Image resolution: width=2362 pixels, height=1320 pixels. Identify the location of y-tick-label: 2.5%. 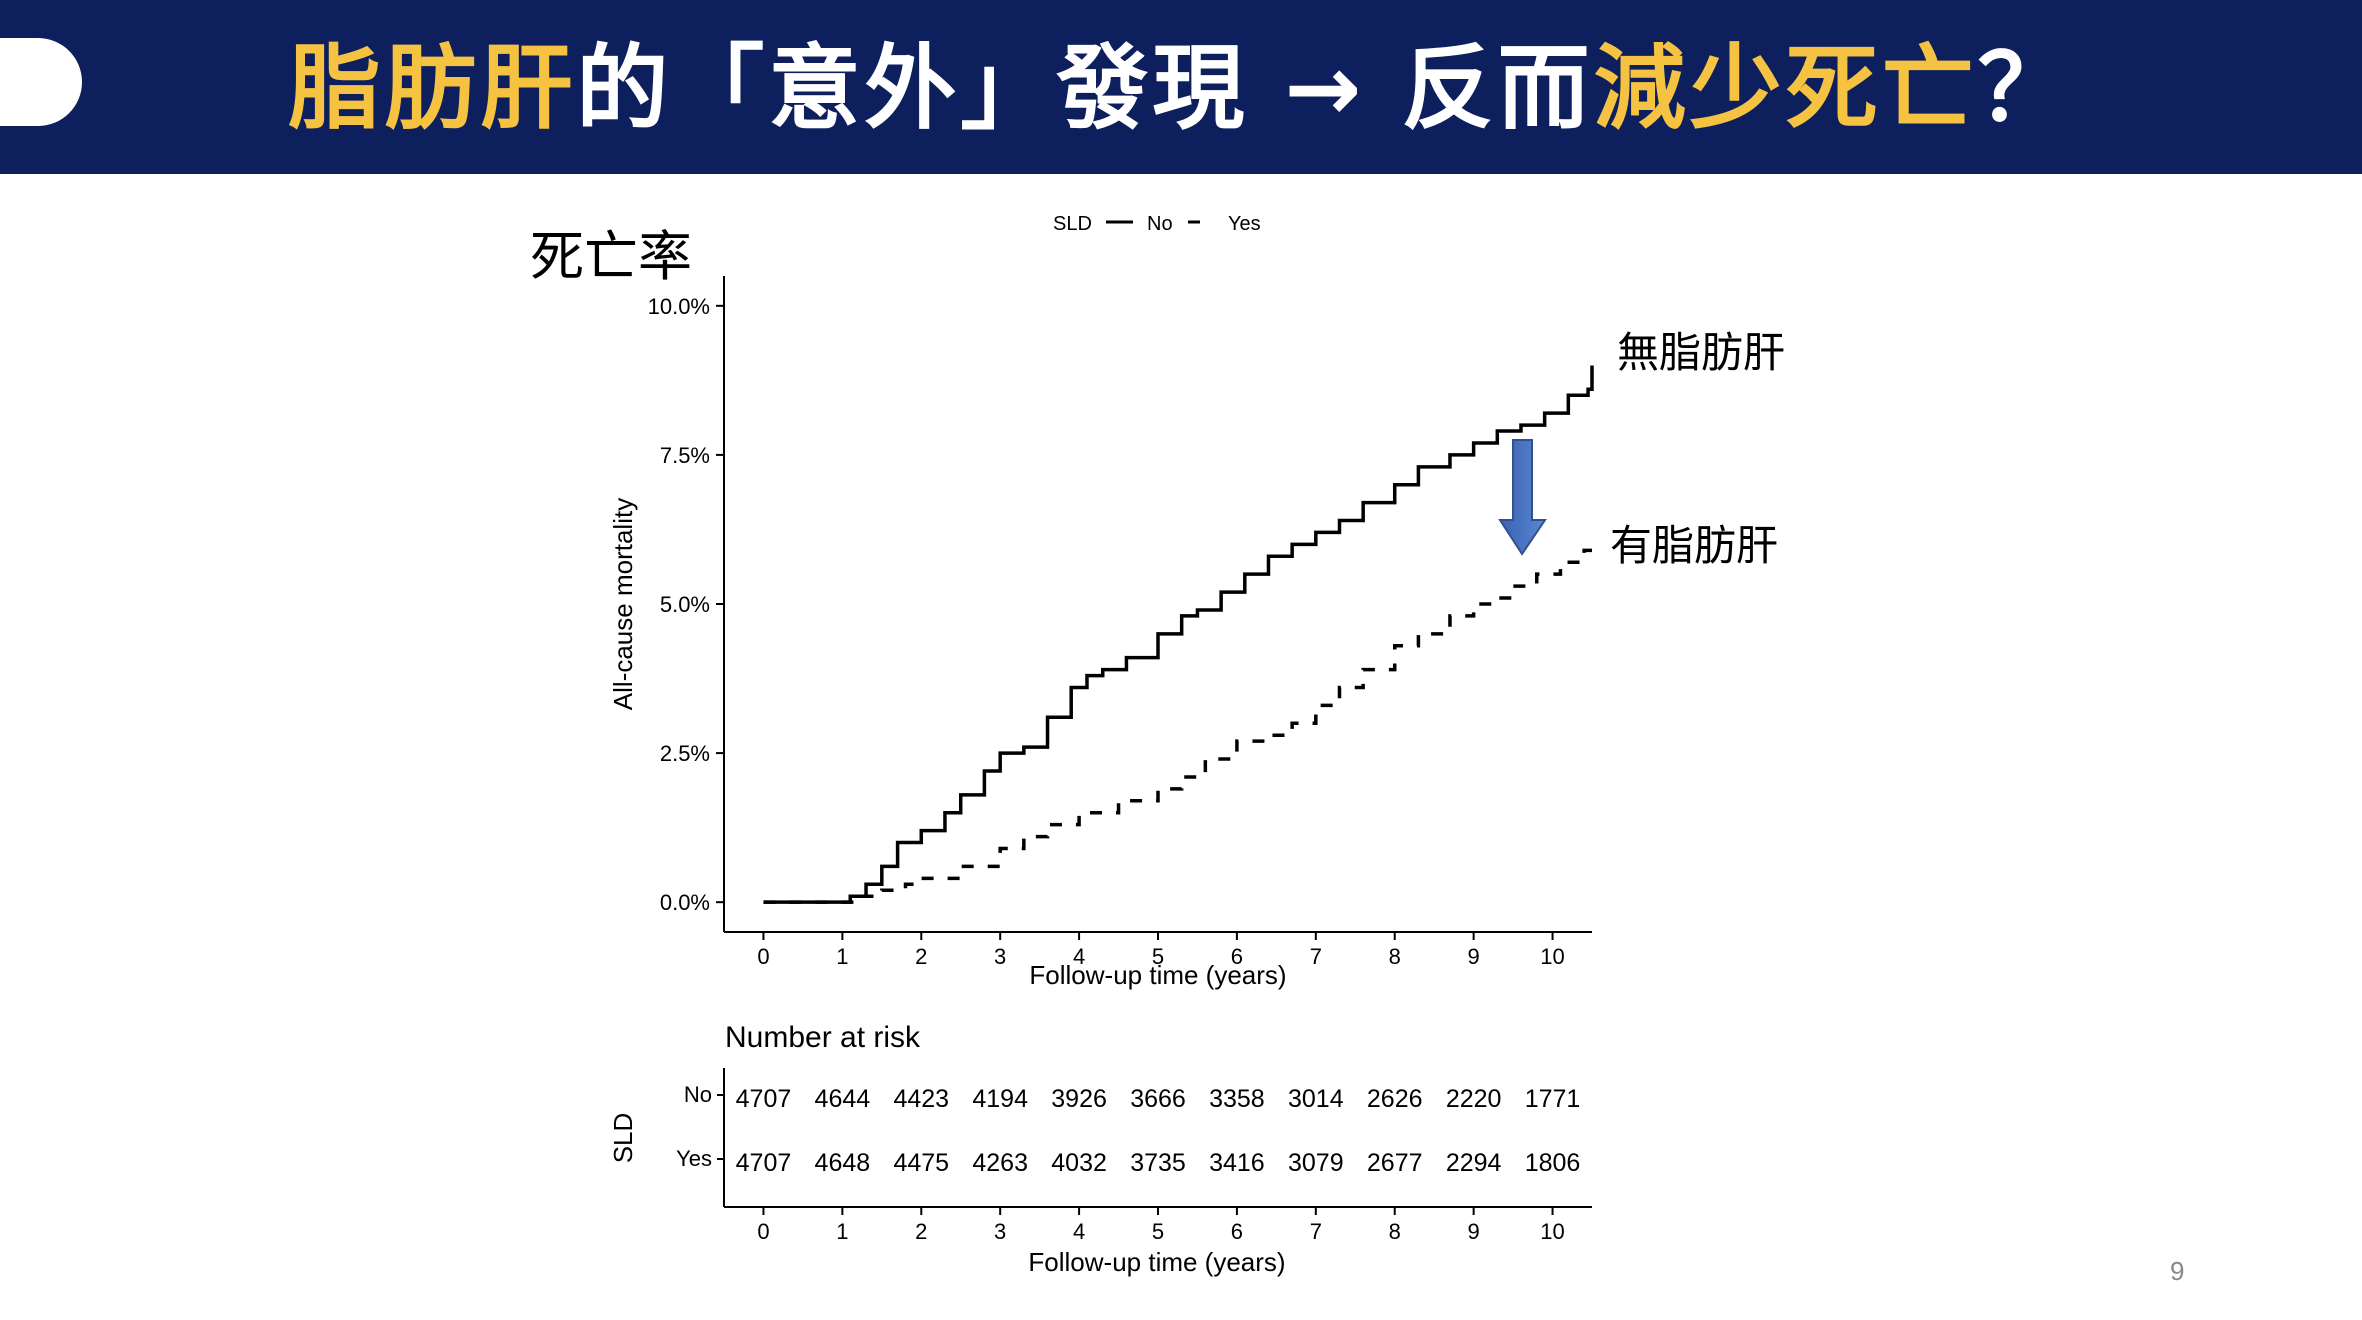
(685, 753).